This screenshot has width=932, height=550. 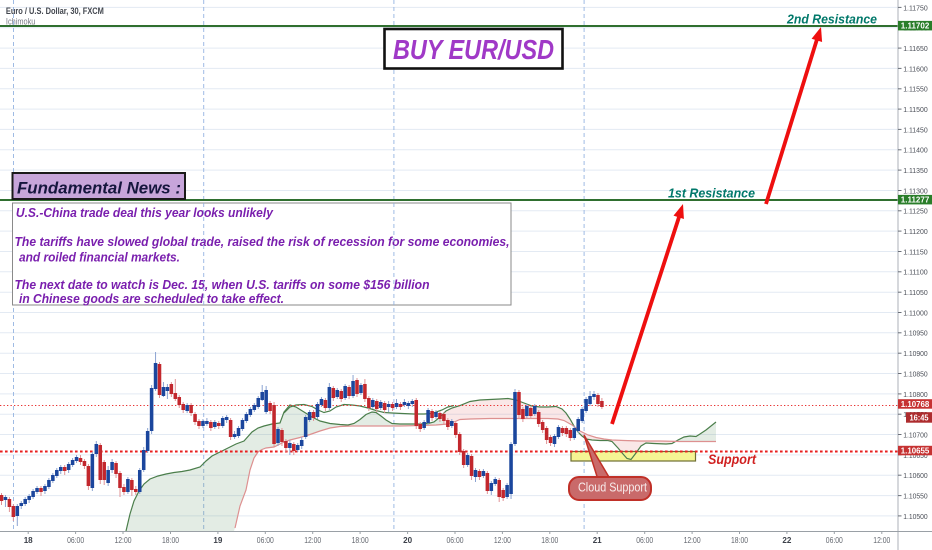 What do you see at coordinates (915, 475) in the screenshot?
I see `svg-text: 1.10600` at bounding box center [915, 475].